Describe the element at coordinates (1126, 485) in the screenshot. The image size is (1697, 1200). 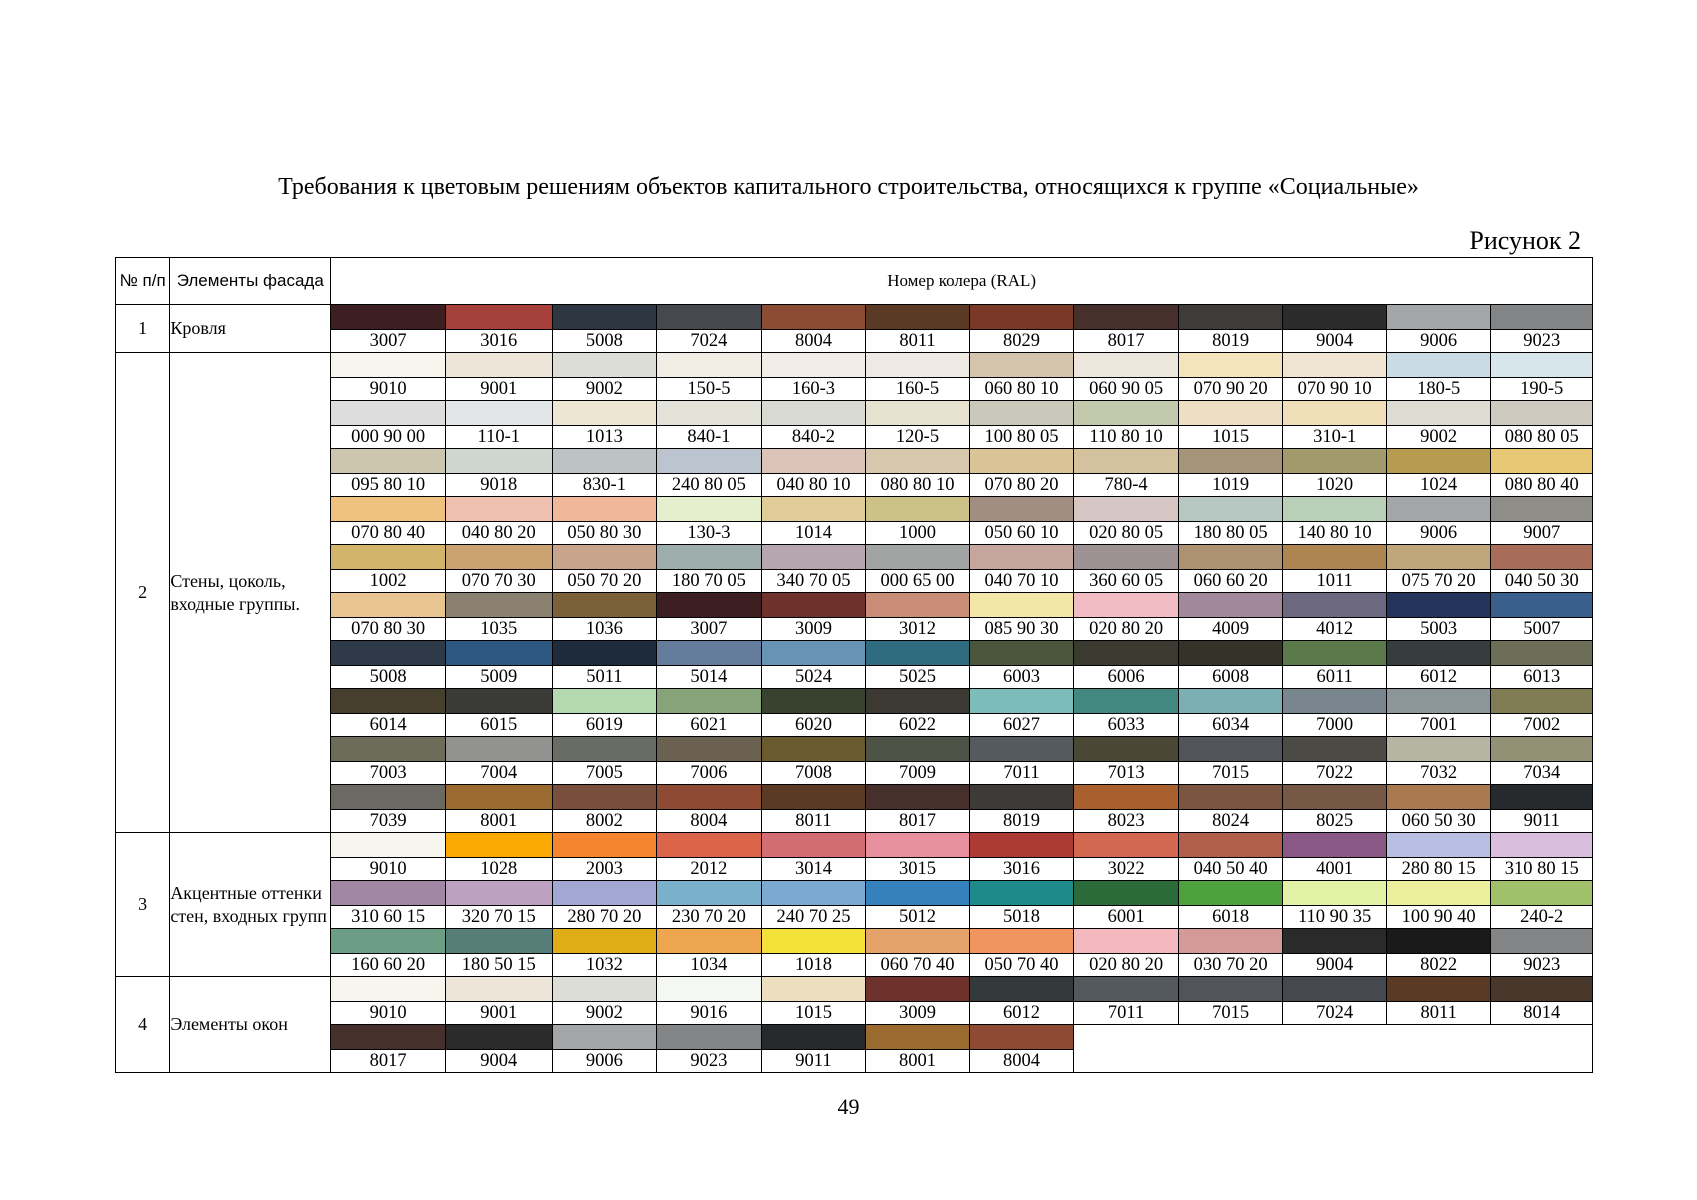
I see `ral-code: 780-4` at that location.